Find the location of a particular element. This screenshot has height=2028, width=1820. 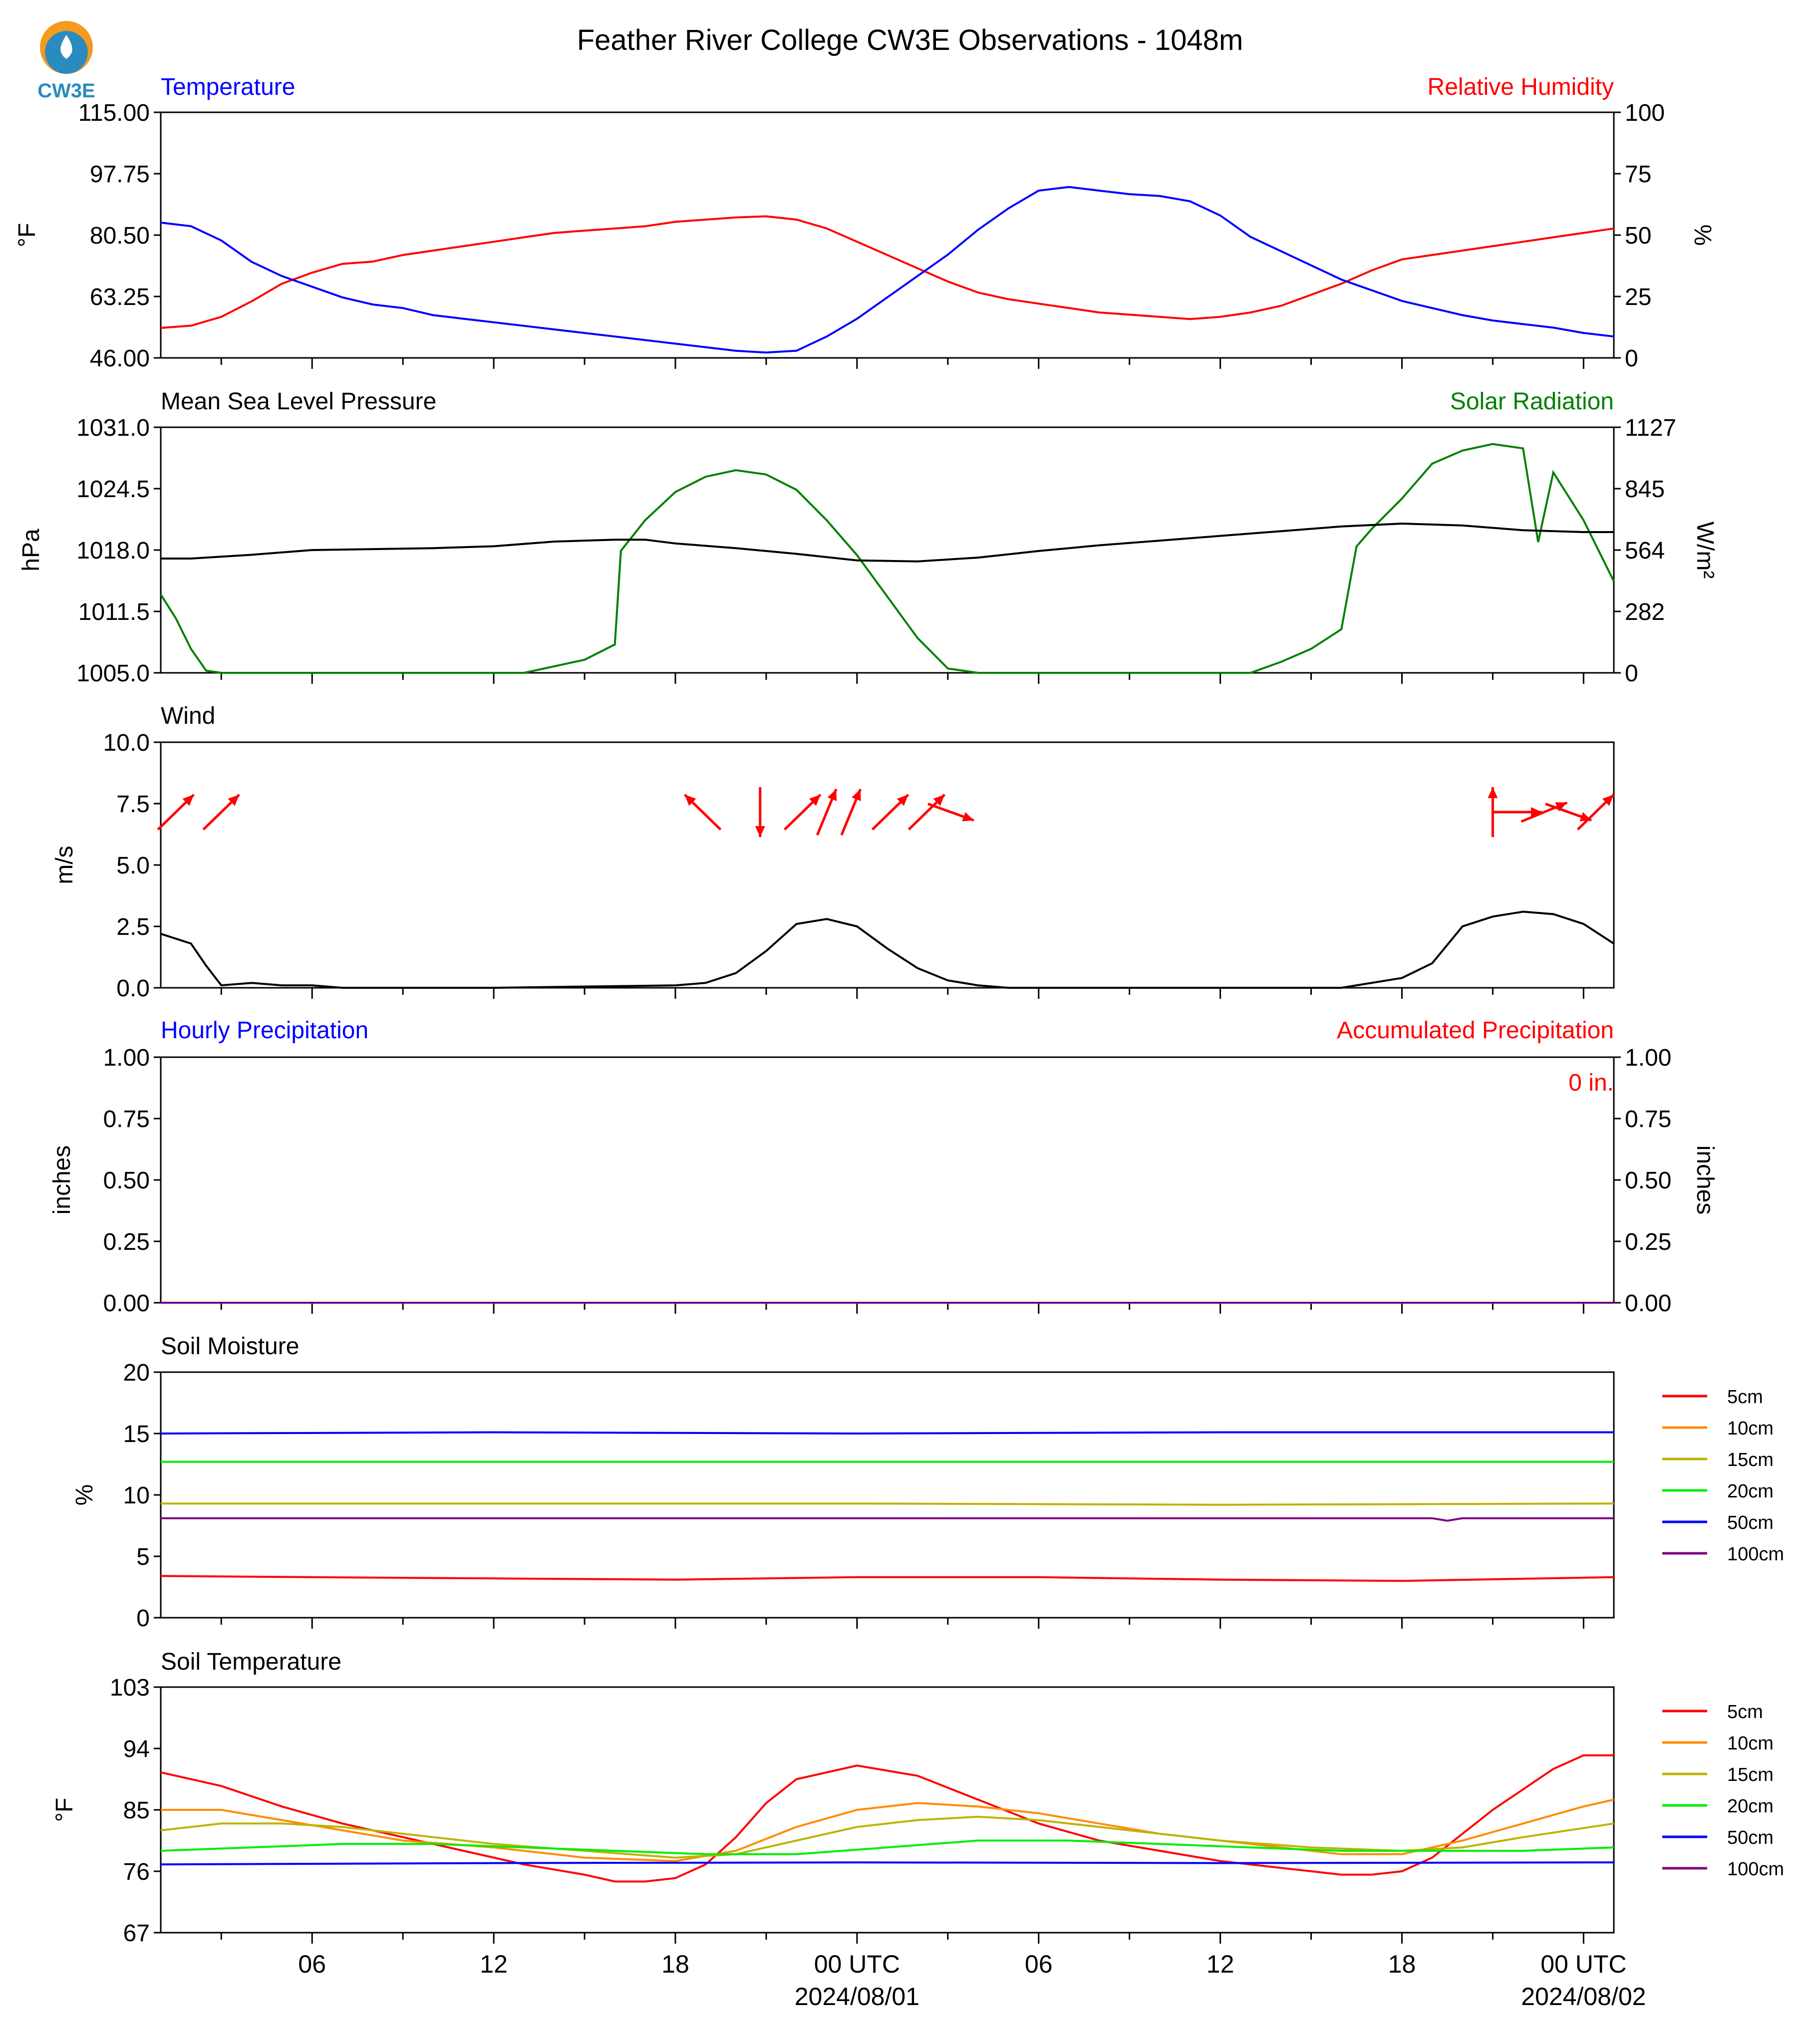

y-tick-label: 1011.5 is located at coordinates (114, 612).